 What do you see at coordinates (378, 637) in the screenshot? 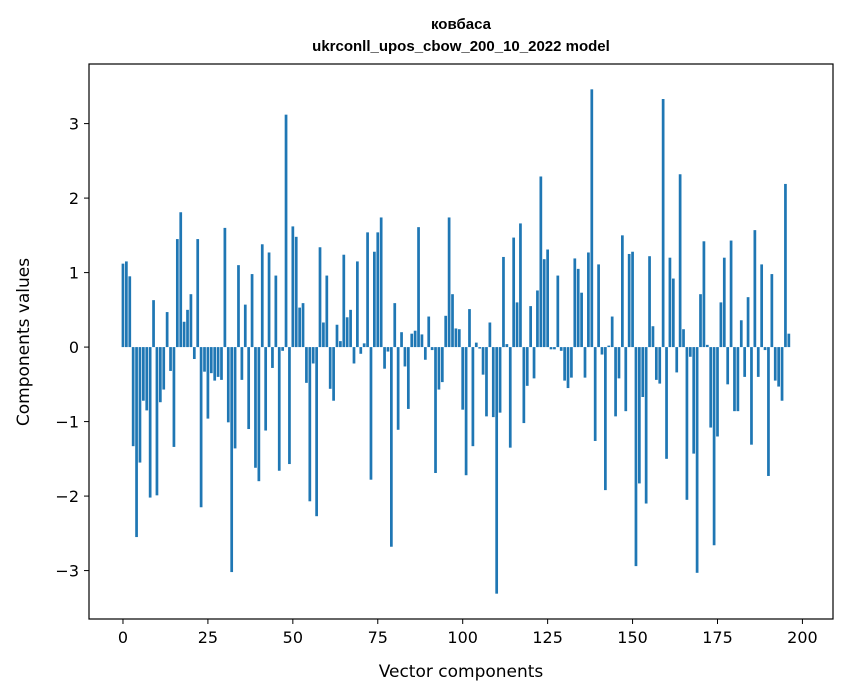
I see `x-tick-label: 75` at bounding box center [378, 637].